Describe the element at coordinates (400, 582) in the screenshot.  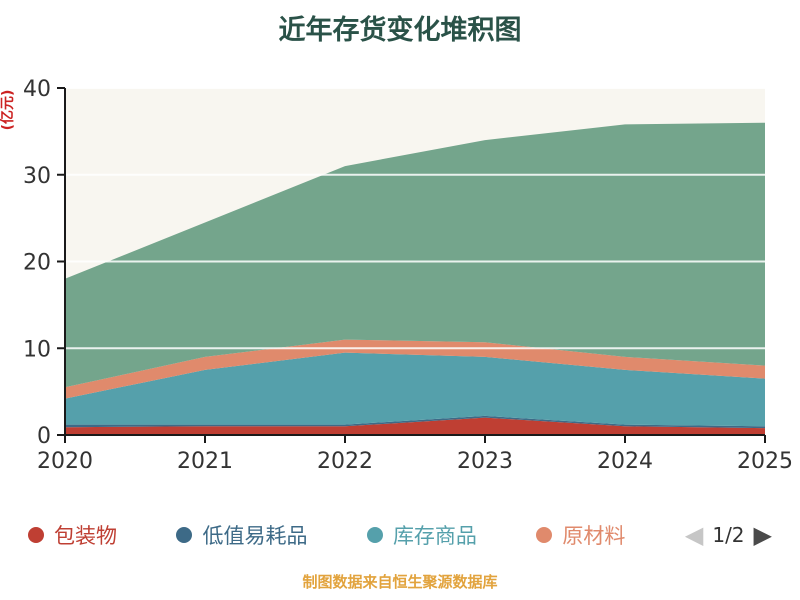
I see `data-source-note: 制图数据来自恒生聚源数据库` at that location.